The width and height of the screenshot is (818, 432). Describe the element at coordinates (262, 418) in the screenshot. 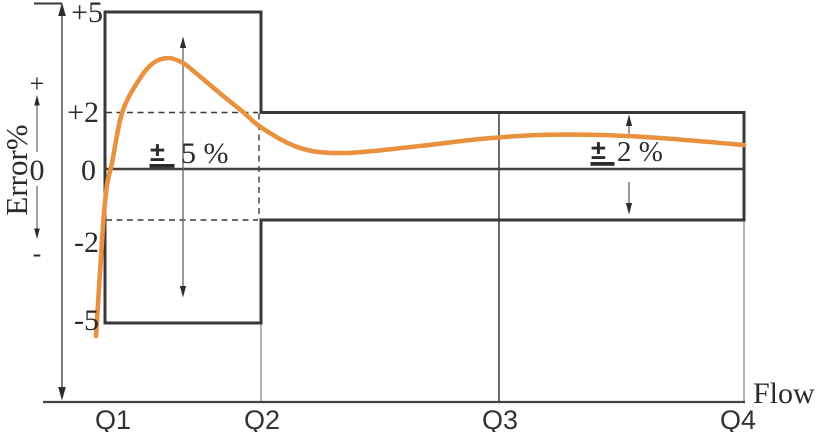

I see `x-tick-q2: Q2` at that location.